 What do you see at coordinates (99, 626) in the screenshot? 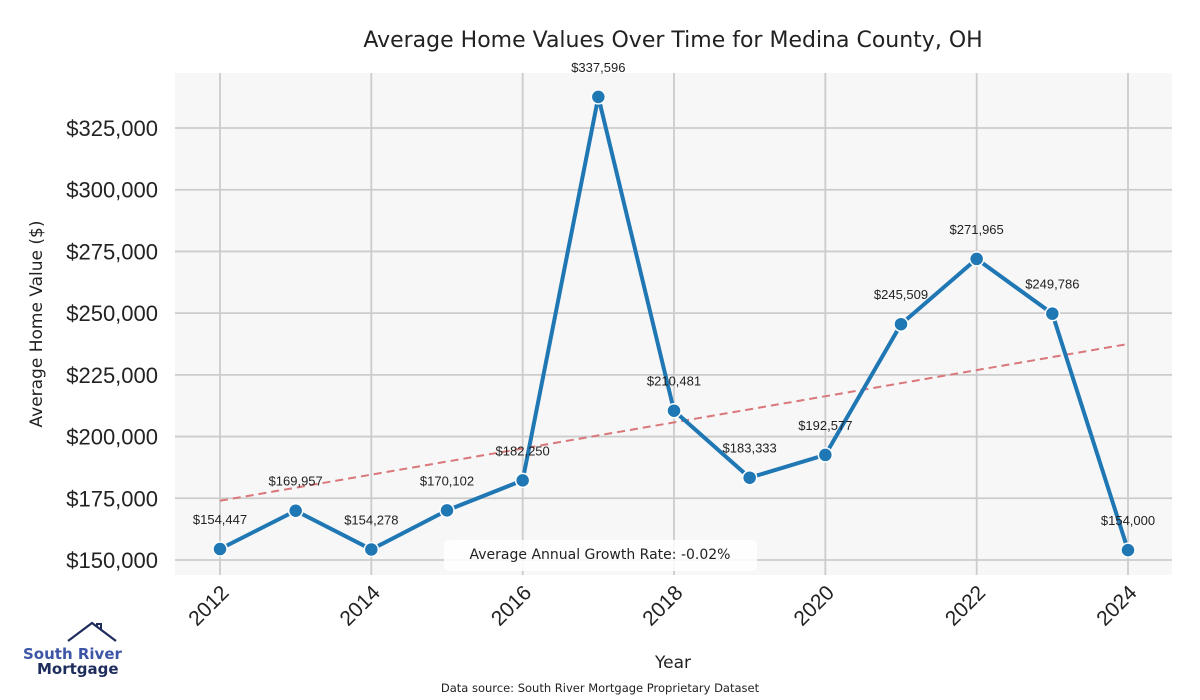
I see `logo-chimney-icon` at bounding box center [99, 626].